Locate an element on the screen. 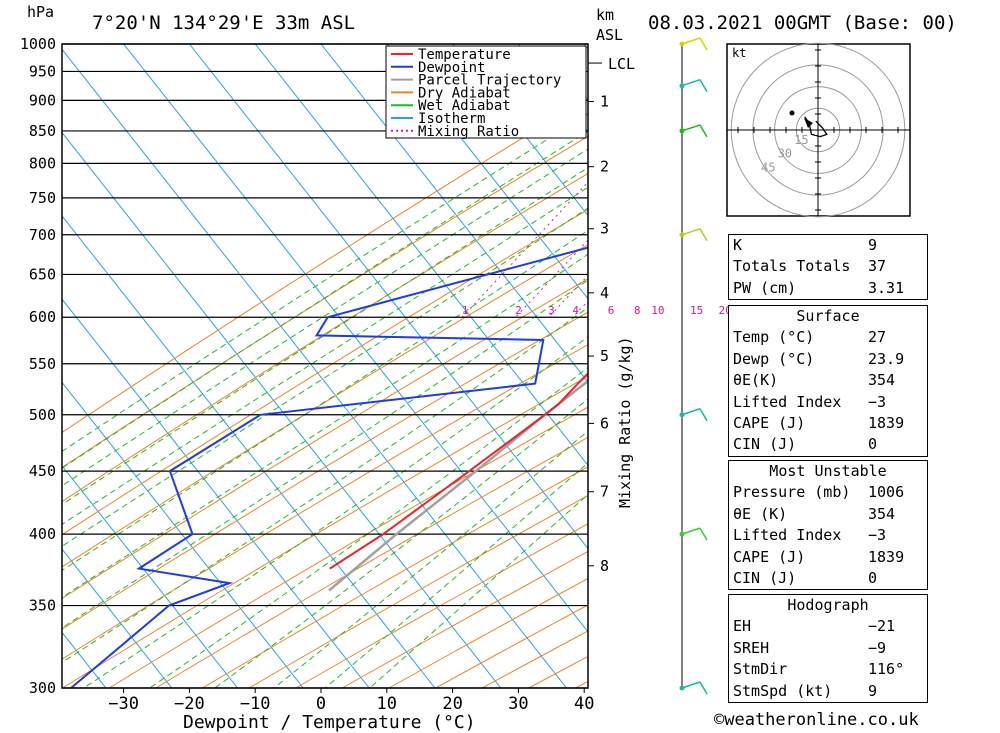 This screenshot has width=1000, height=733. pressure-tick-label: 300 is located at coordinates (42, 688).